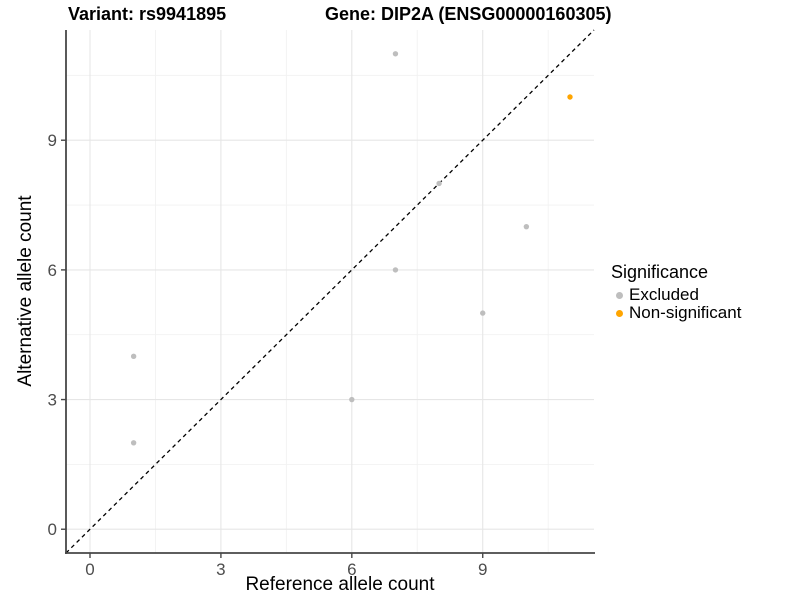 This screenshot has width=800, height=600. I want to click on variant-title: Variant: rs9941895, so click(147, 14).